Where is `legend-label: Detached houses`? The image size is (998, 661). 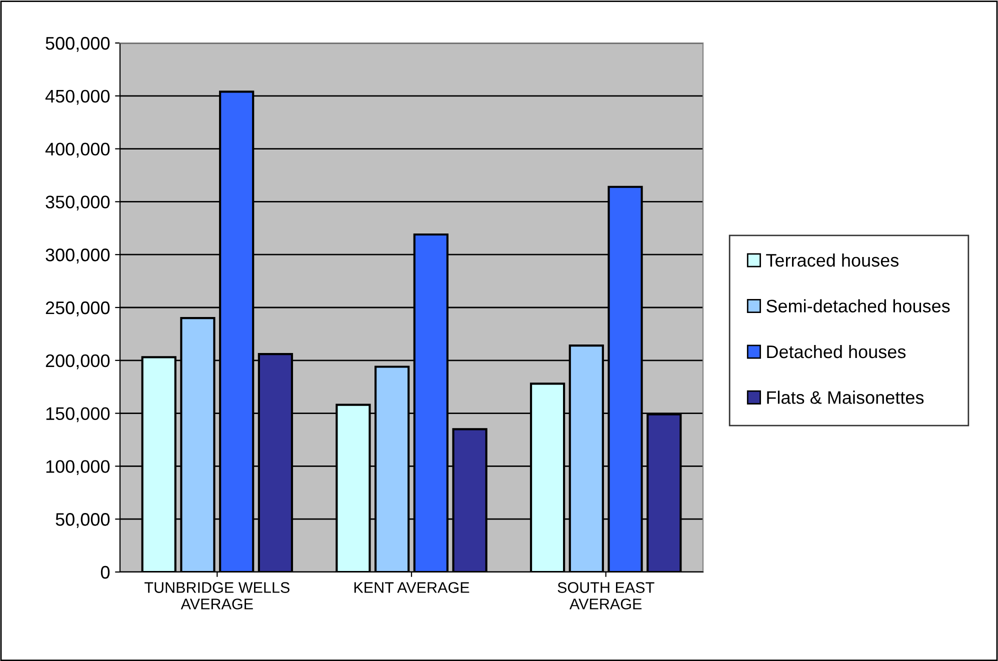
legend-label: Detached houses is located at coordinates (836, 351).